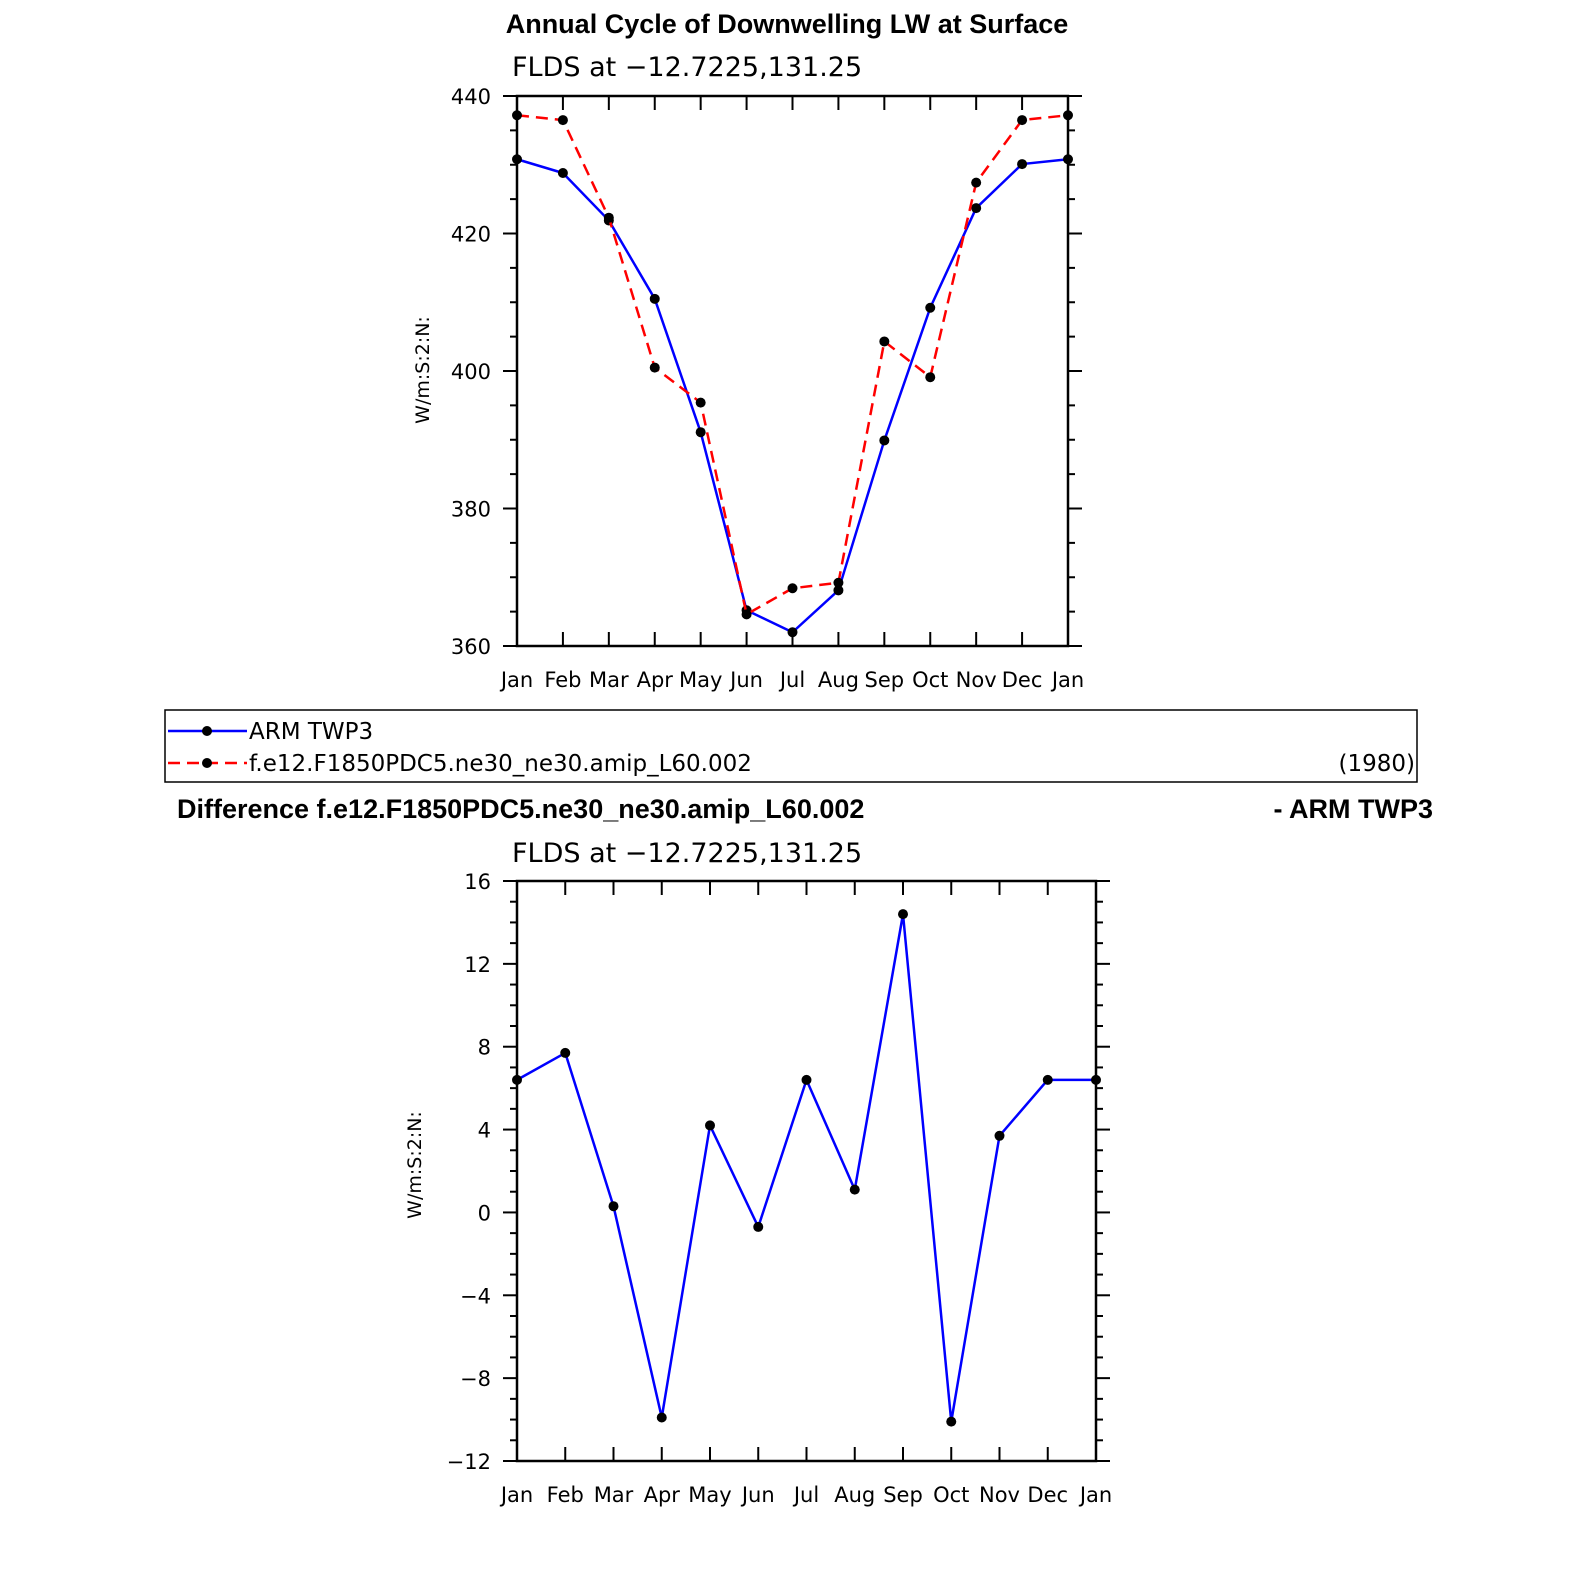 The height and width of the screenshot is (1575, 1575). Describe the element at coordinates (885, 680) in the screenshot. I see `chart1-xtick-label: Sep` at that location.